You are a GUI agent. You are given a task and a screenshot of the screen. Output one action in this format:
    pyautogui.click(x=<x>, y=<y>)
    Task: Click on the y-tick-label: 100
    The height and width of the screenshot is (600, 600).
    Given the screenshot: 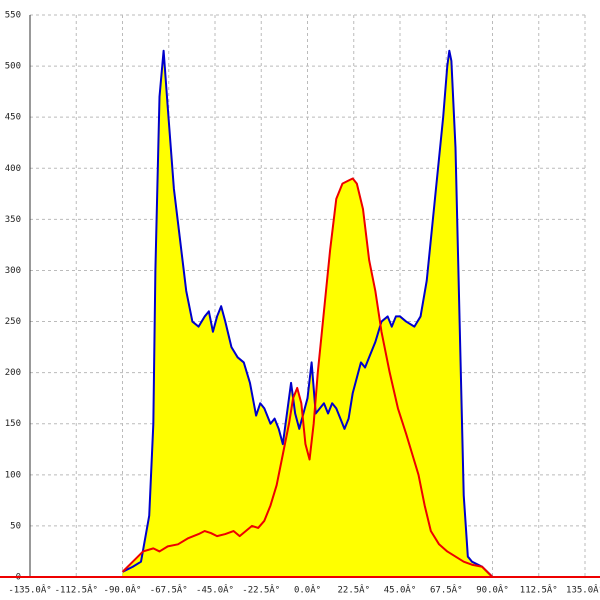 What is the action you would take?
    pyautogui.click(x=13, y=475)
    